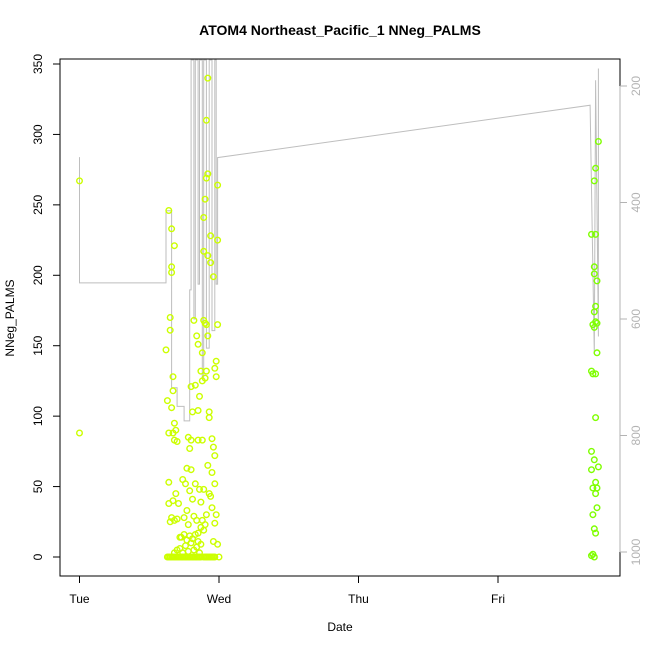 This screenshot has height=650, width=650. Describe the element at coordinates (38, 556) in the screenshot. I see `y-tick-label: 0` at that location.